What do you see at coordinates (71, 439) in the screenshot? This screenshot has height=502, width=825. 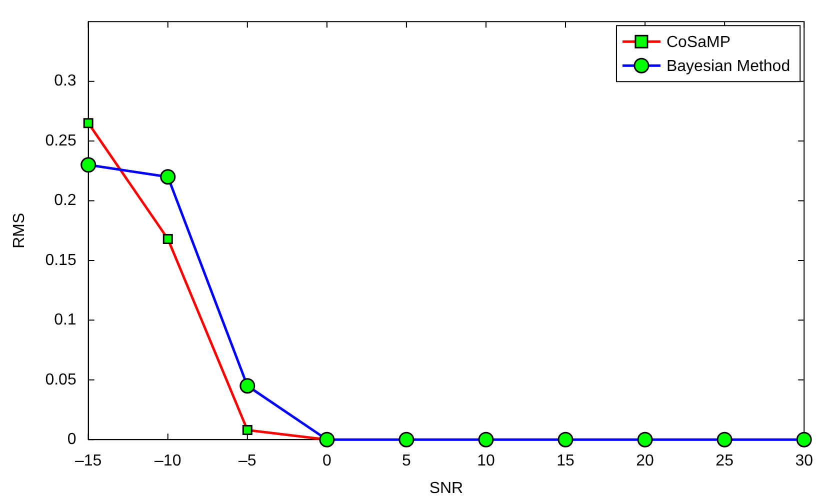 I see `y-tick-label: 0` at bounding box center [71, 439].